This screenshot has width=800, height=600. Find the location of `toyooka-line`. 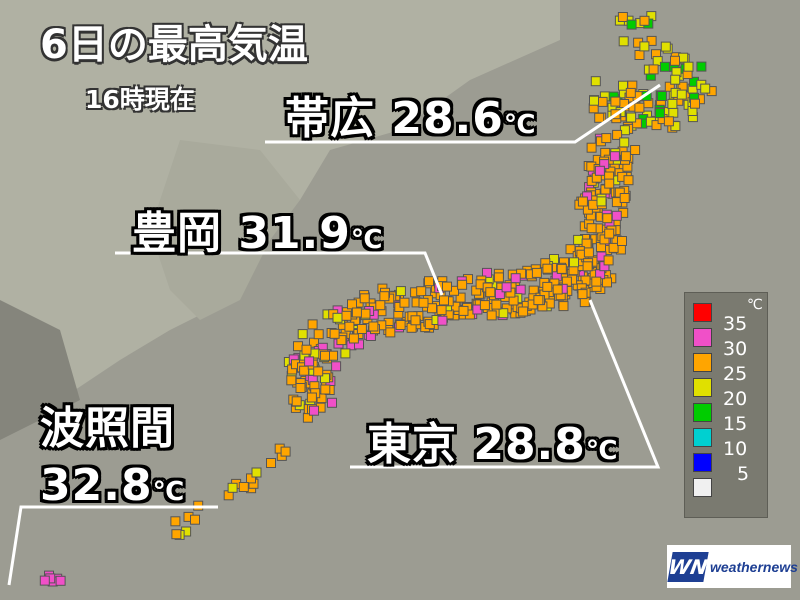

toyooka-line is located at coordinates (279, 273).